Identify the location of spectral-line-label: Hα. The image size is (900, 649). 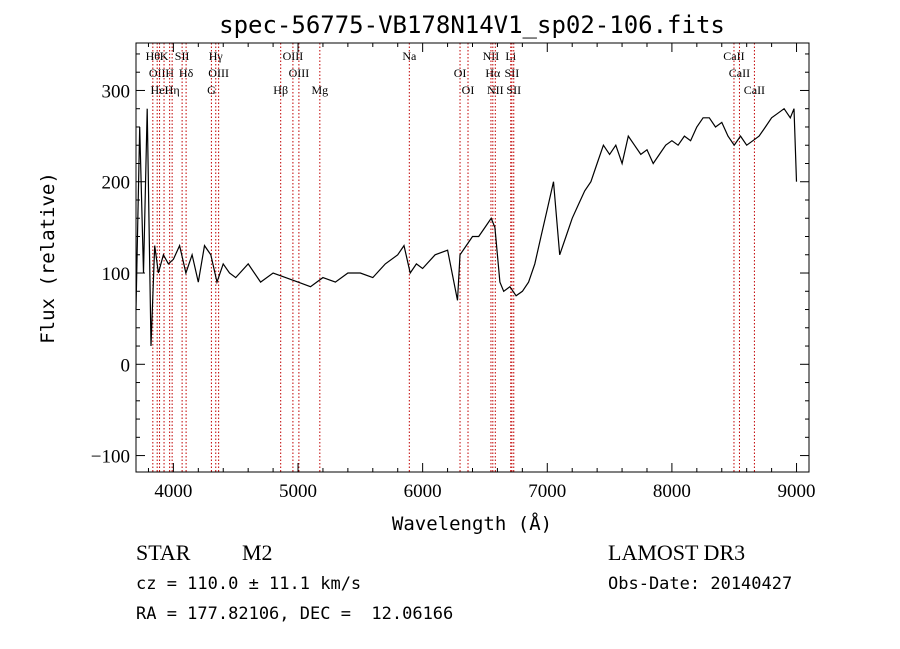
(493, 73).